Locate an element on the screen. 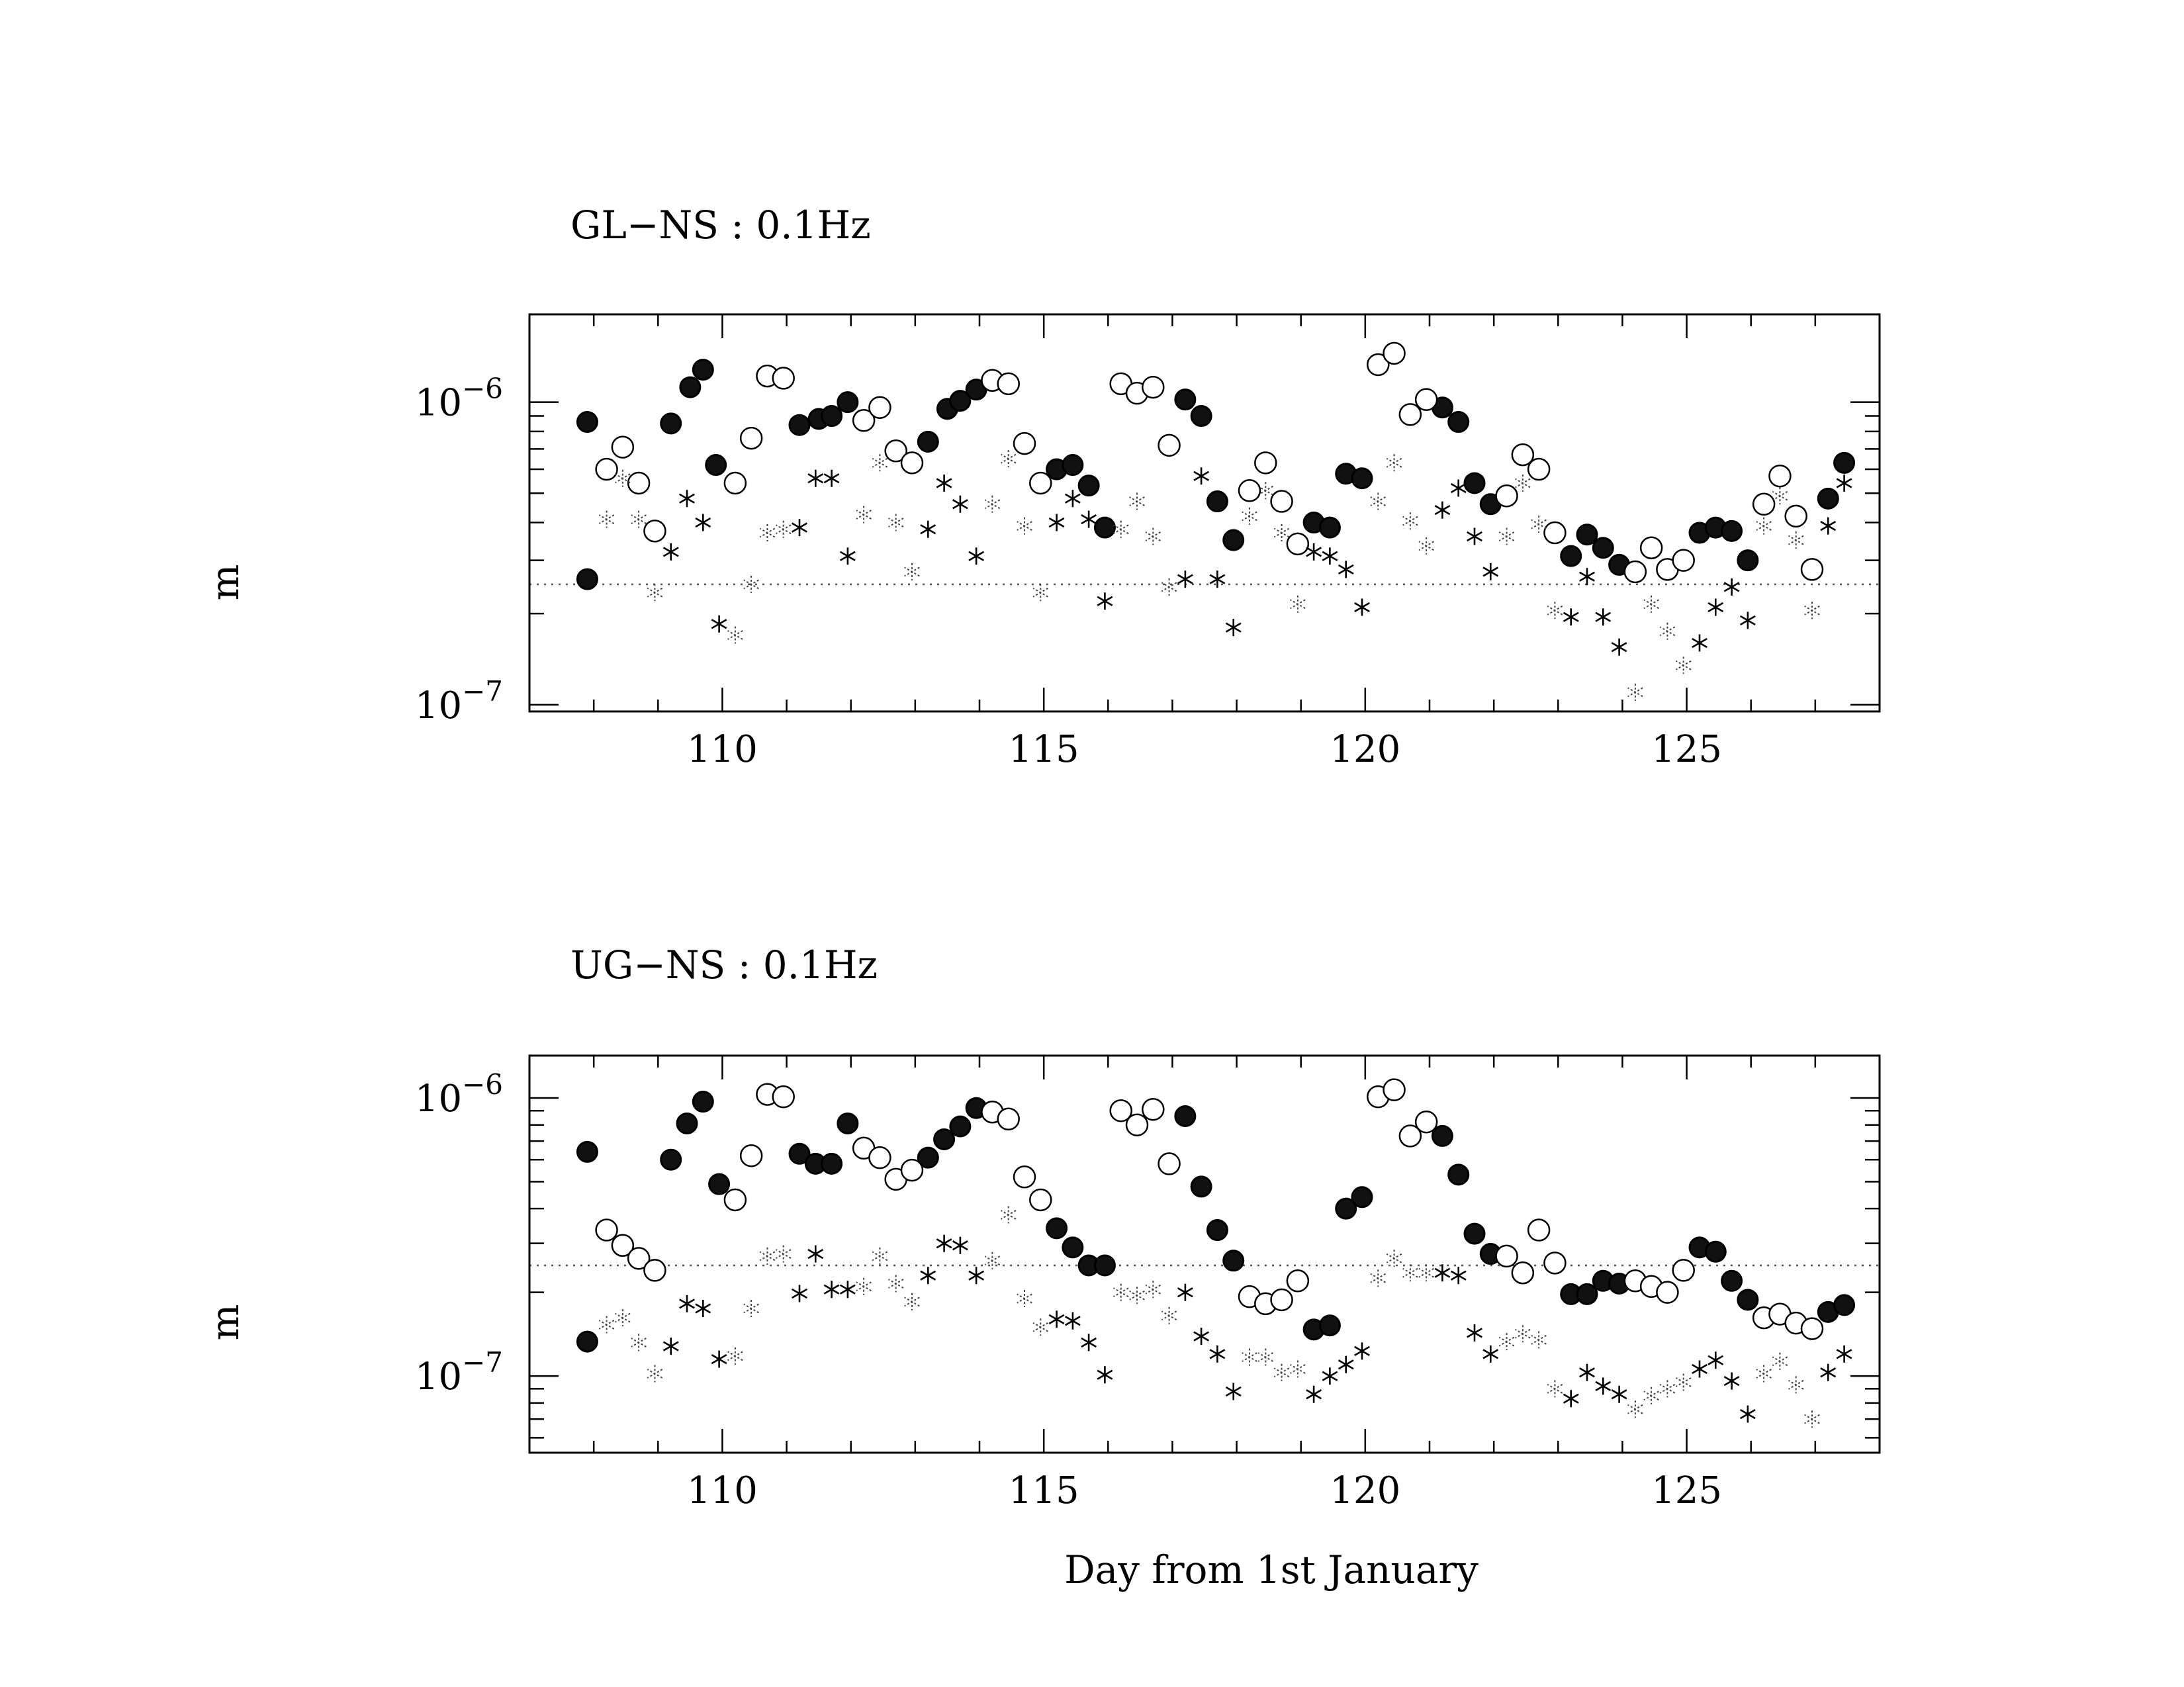  data-marks is located at coordinates (1216, 521).